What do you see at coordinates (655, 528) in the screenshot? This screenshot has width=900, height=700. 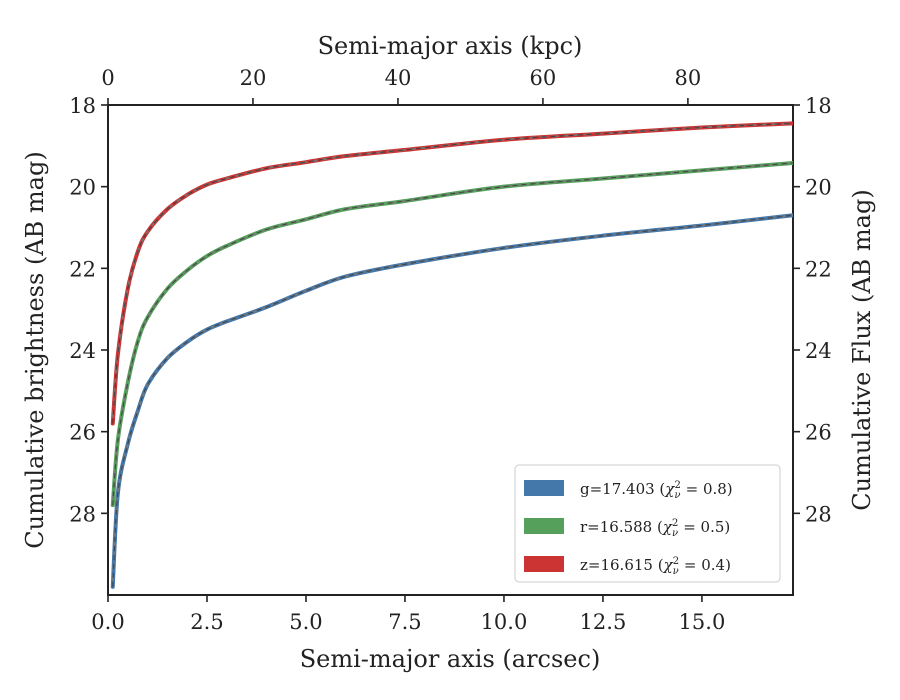 I see `legend-label-1: r=16.588 (χν2 = 0.5)` at bounding box center [655, 528].